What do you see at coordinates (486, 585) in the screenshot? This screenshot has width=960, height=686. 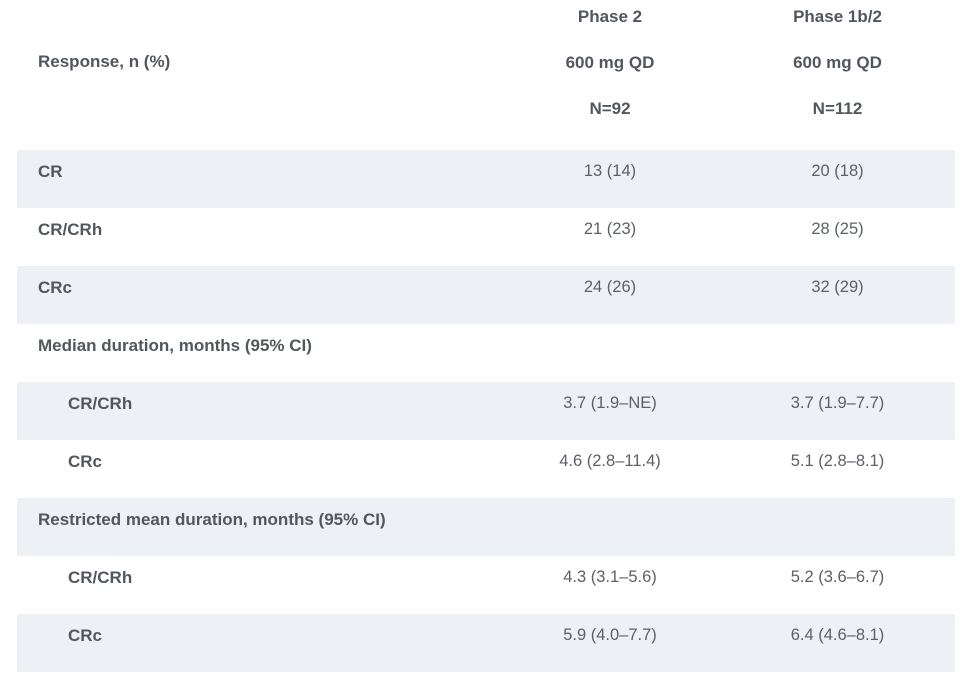 I see `table-row-restricted-crcrh: CR/CRh 4.3 (3.1–5.6) 5.2 (3.6–6.7)` at bounding box center [486, 585].